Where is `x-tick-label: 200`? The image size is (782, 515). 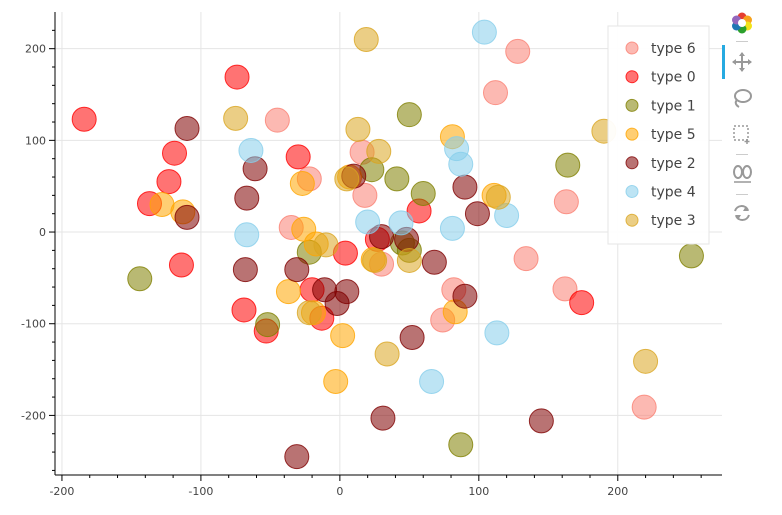 x-tick-label: 200 is located at coordinates (617, 491).